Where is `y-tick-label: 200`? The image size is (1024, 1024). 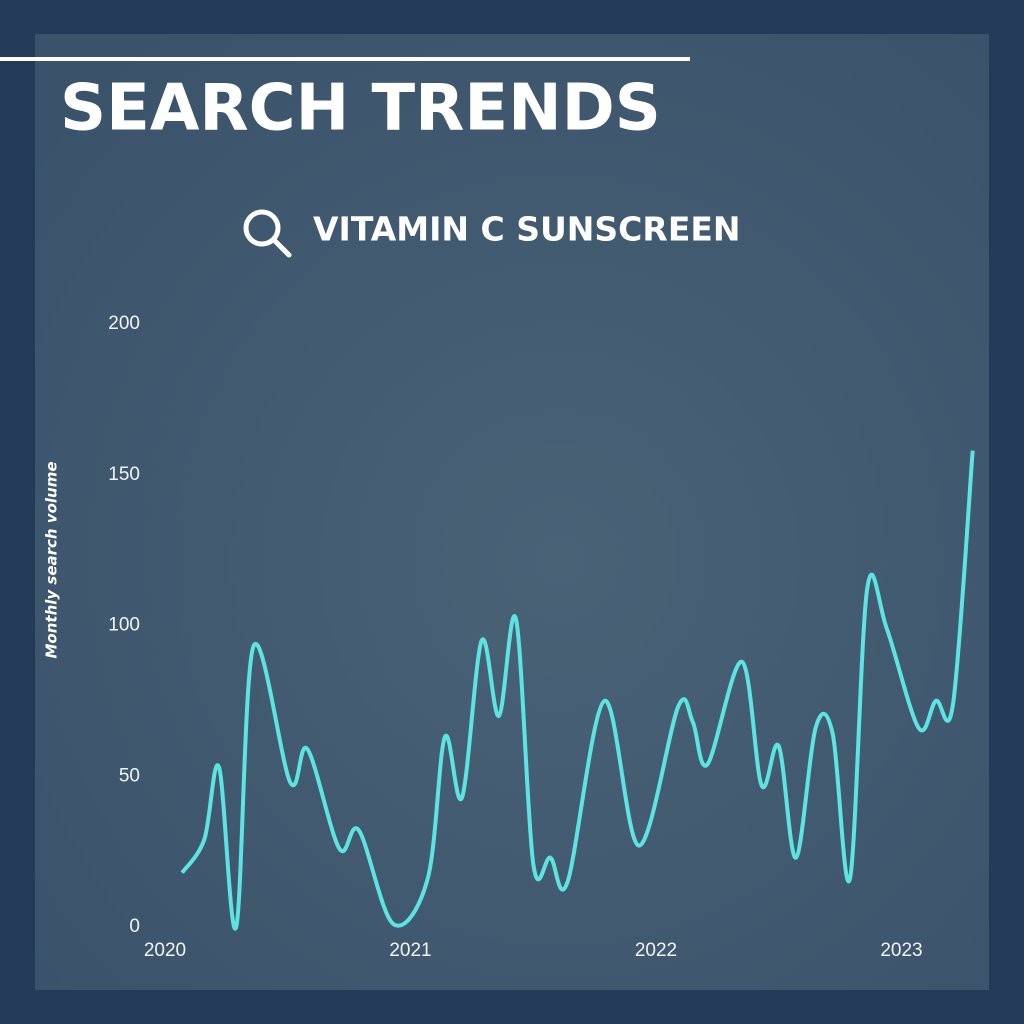 y-tick-label: 200 is located at coordinates (124, 323).